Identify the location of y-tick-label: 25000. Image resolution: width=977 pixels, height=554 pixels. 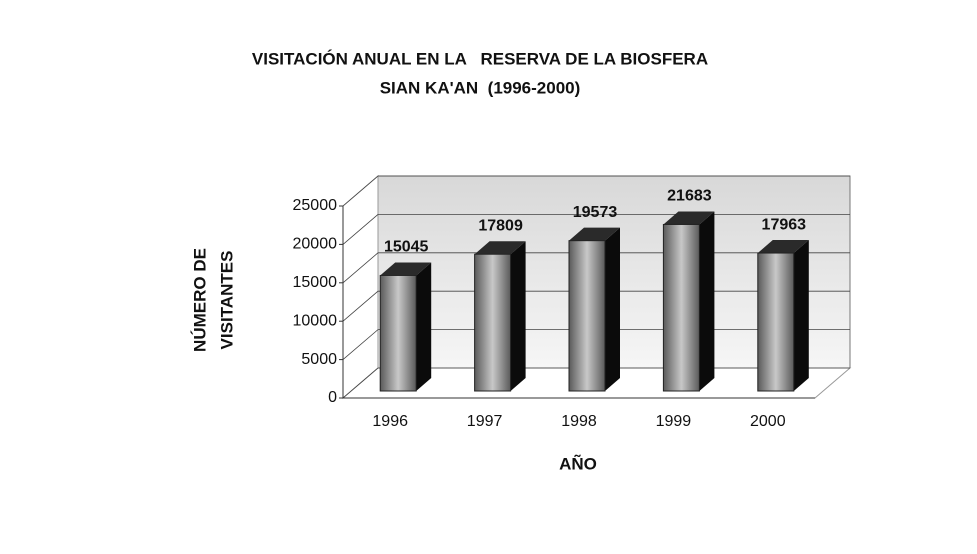
(315, 205).